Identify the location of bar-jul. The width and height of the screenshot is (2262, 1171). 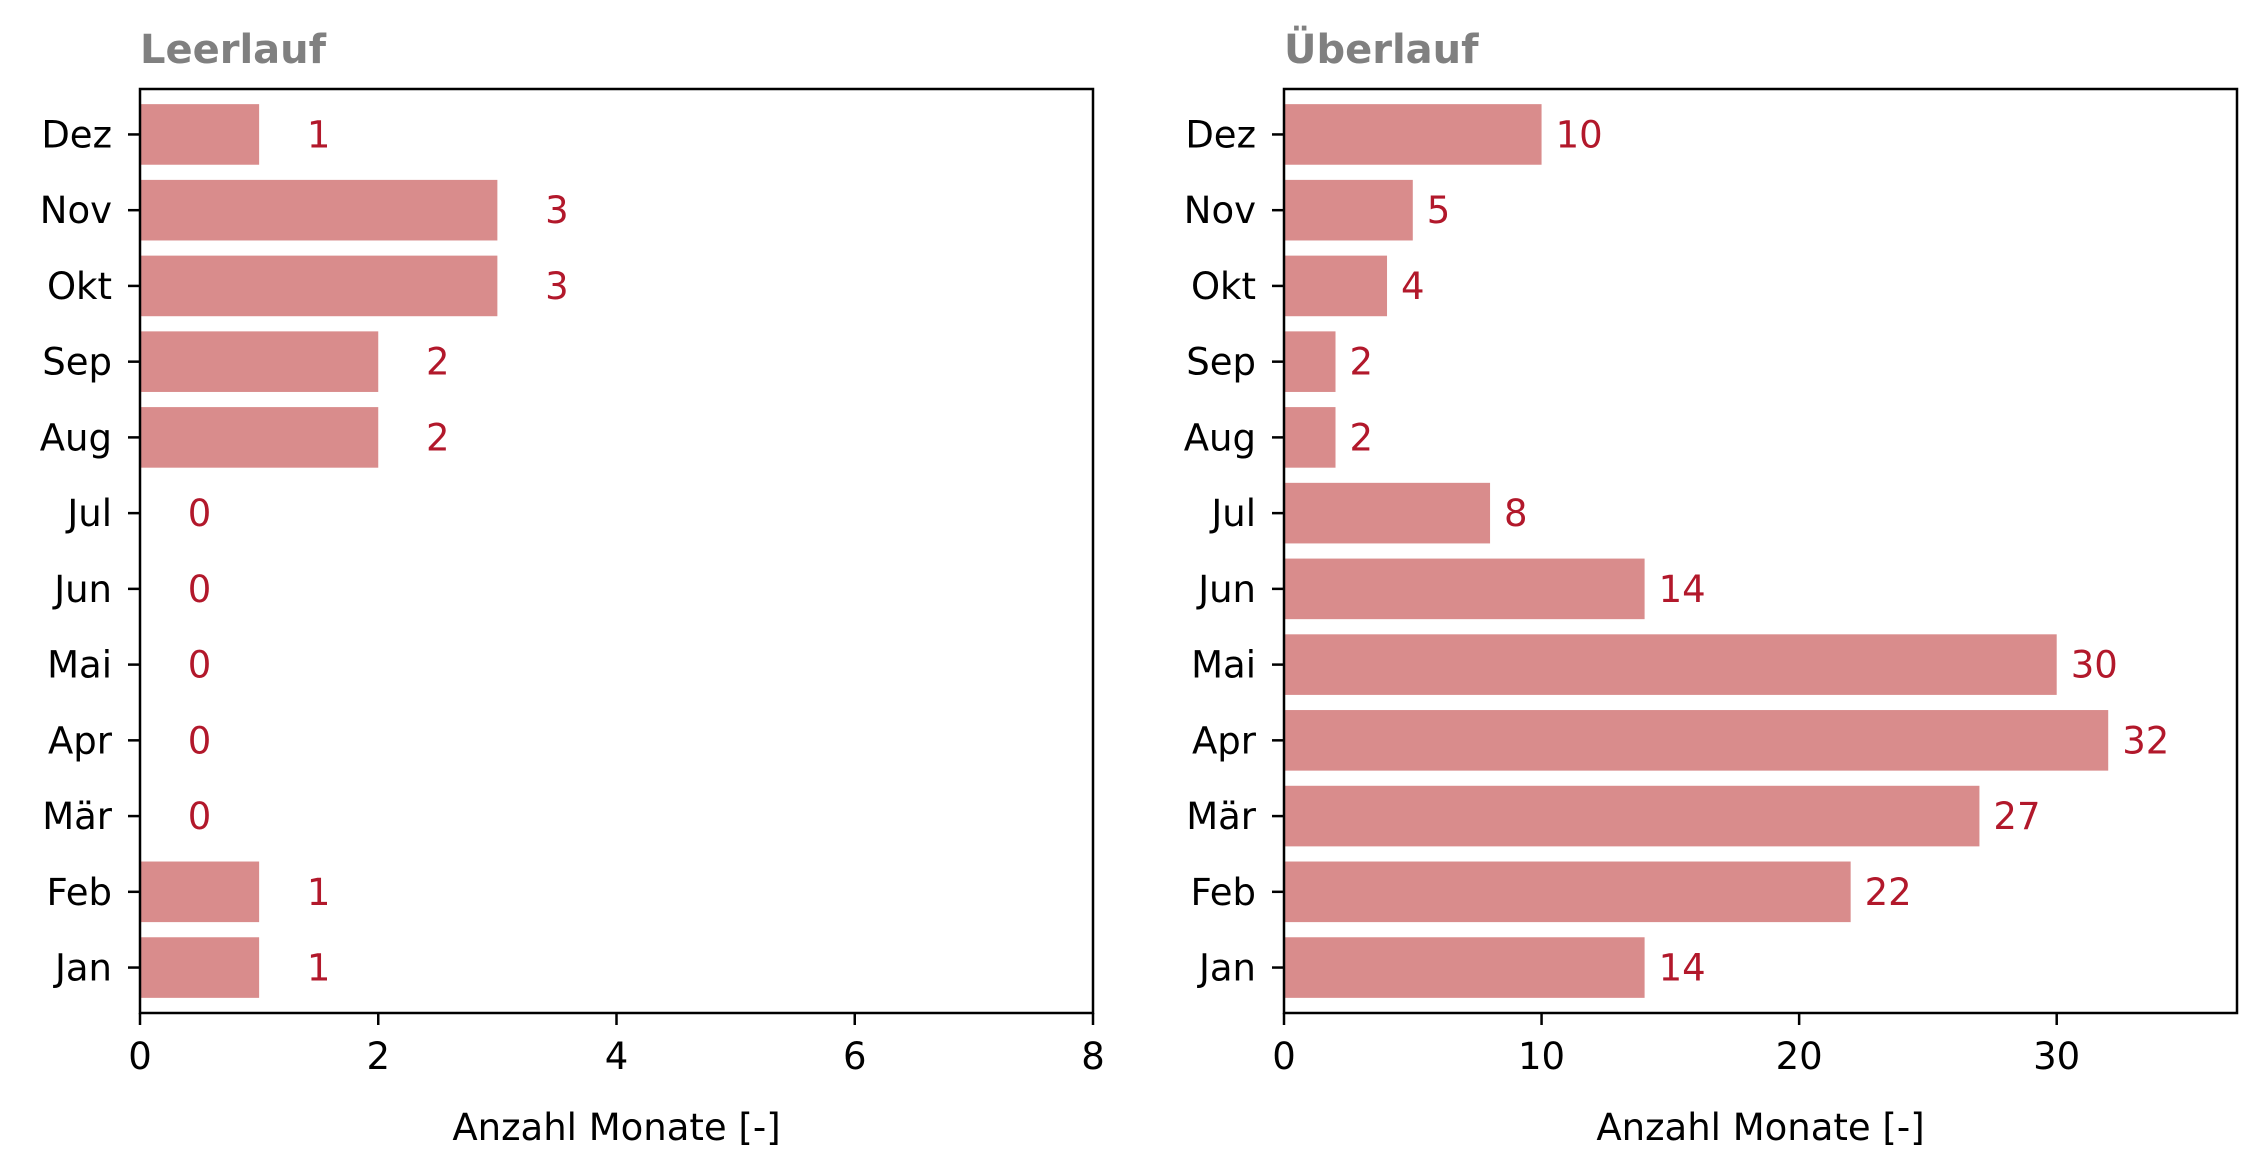
(1387, 513).